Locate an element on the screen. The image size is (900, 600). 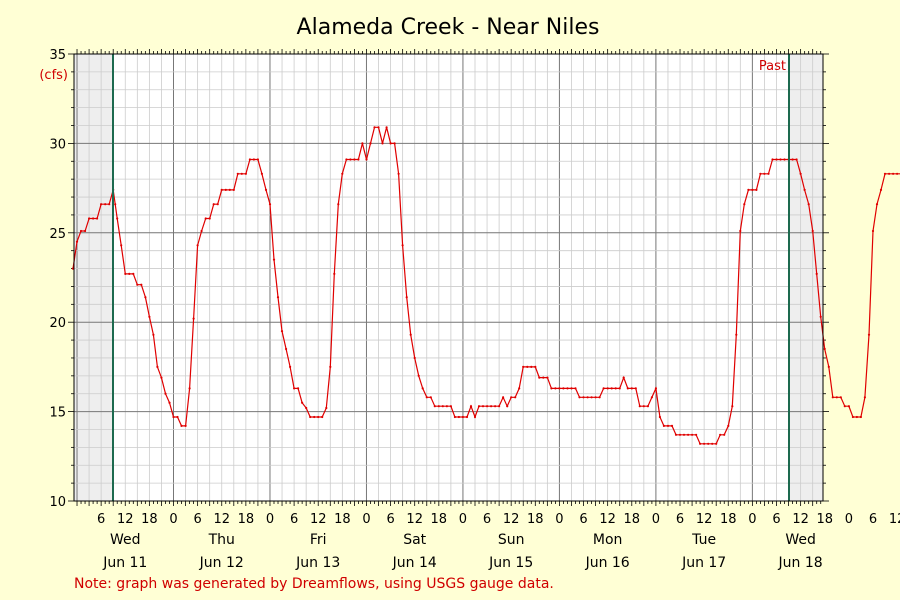
y-tick-label: 20 is located at coordinates (57, 323).